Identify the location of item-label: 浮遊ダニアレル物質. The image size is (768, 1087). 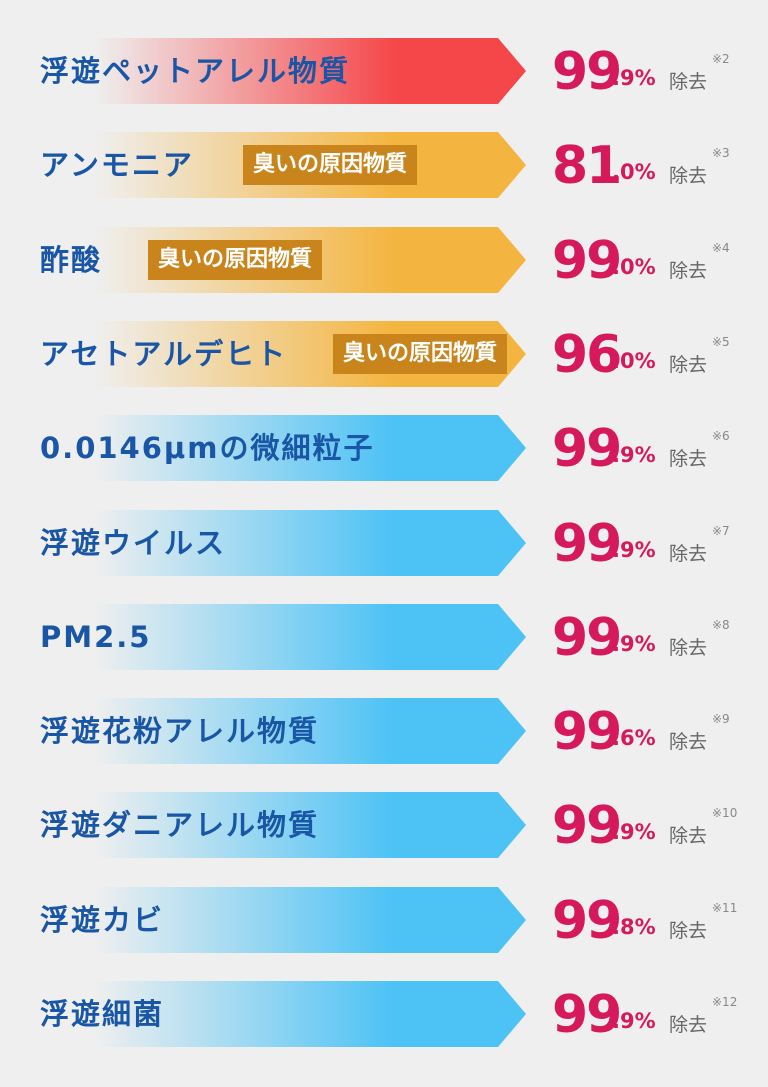
(180, 825).